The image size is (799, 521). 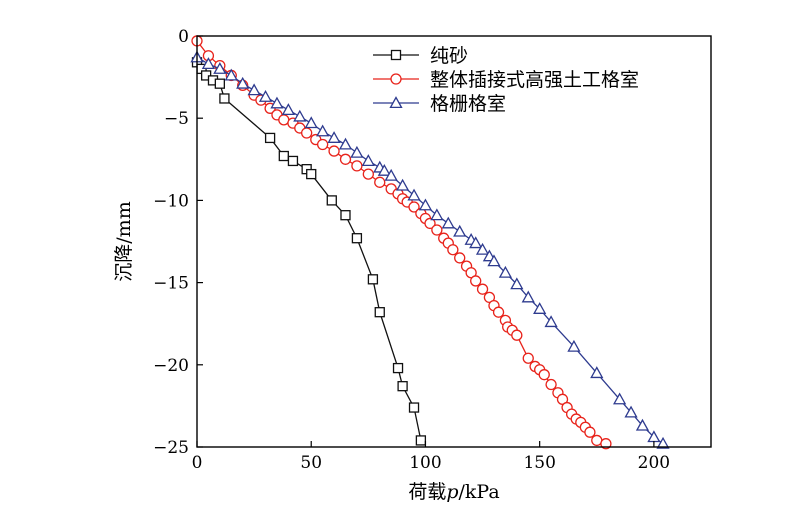 What do you see at coordinates (197, 463) in the screenshot?
I see `x-tick-label: 0` at bounding box center [197, 463].